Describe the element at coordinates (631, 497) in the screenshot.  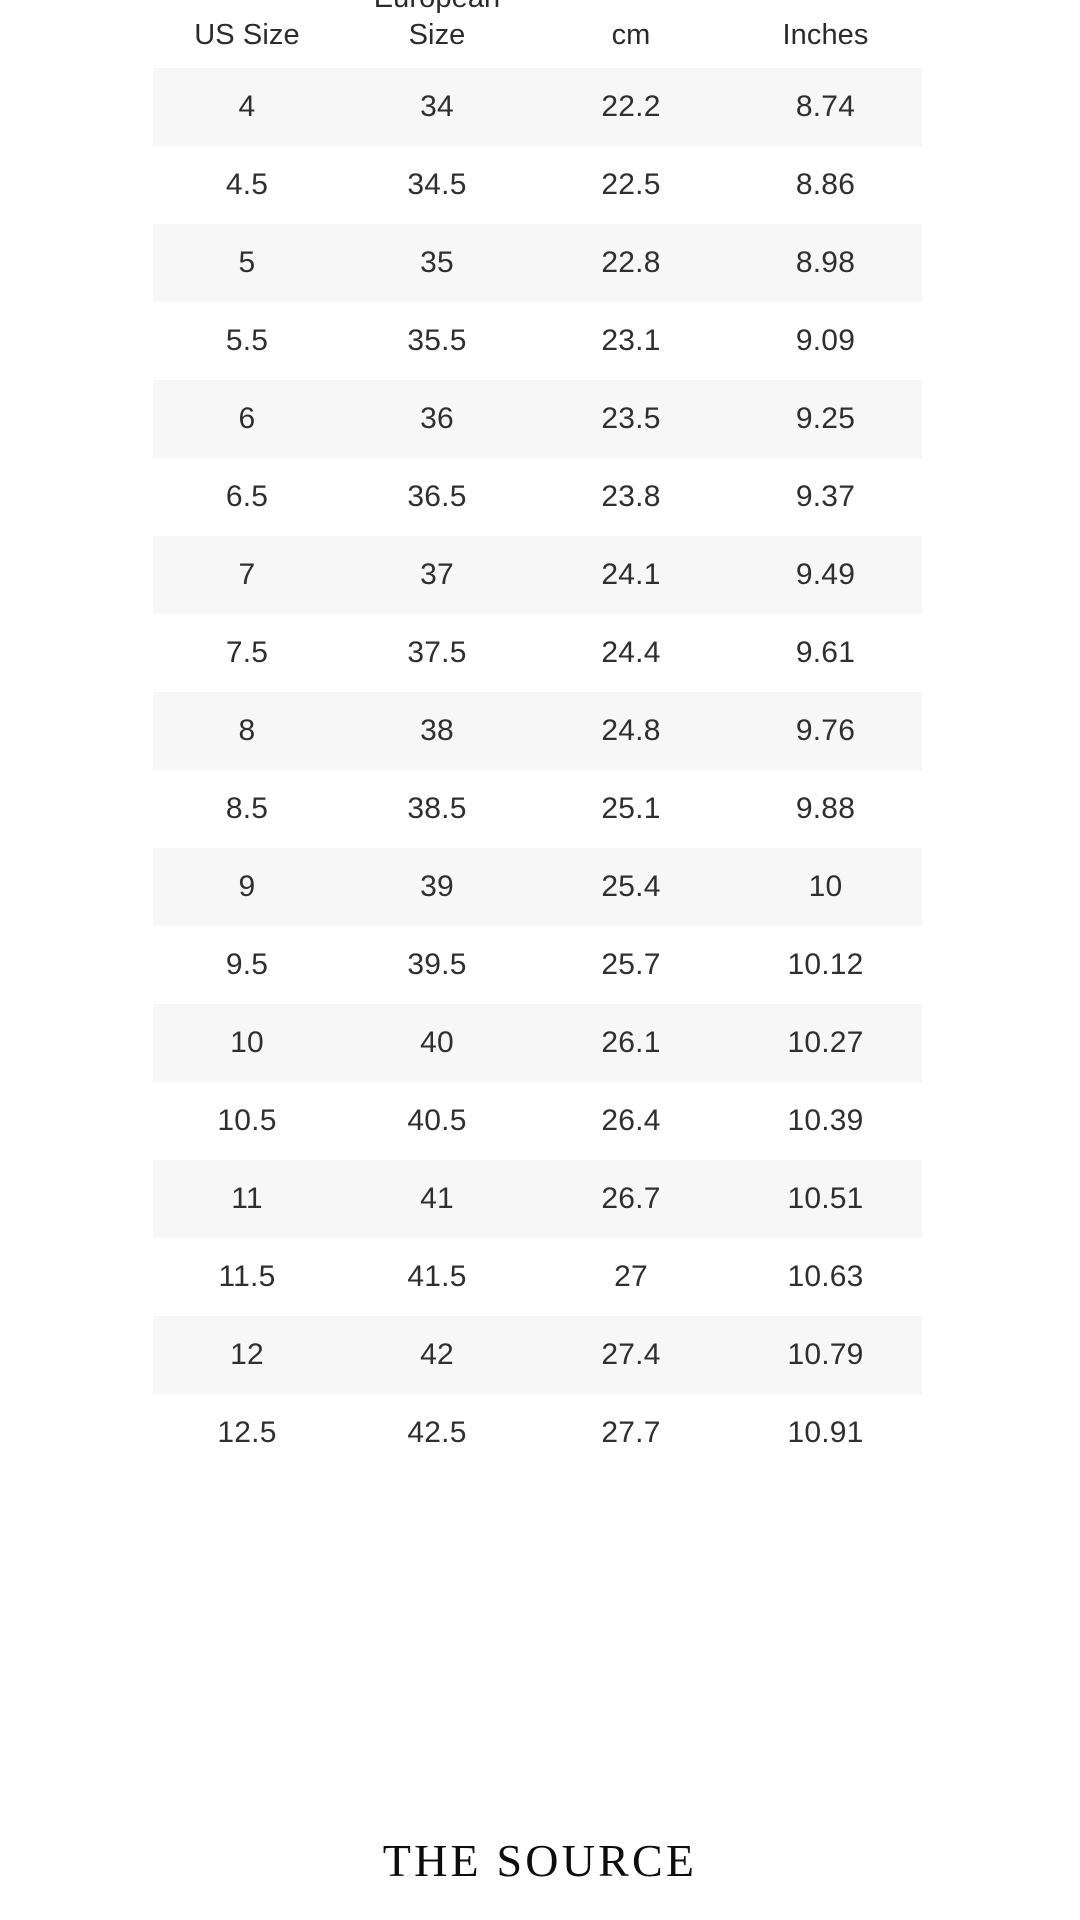
I see `cell-cm: 23.8` at that location.